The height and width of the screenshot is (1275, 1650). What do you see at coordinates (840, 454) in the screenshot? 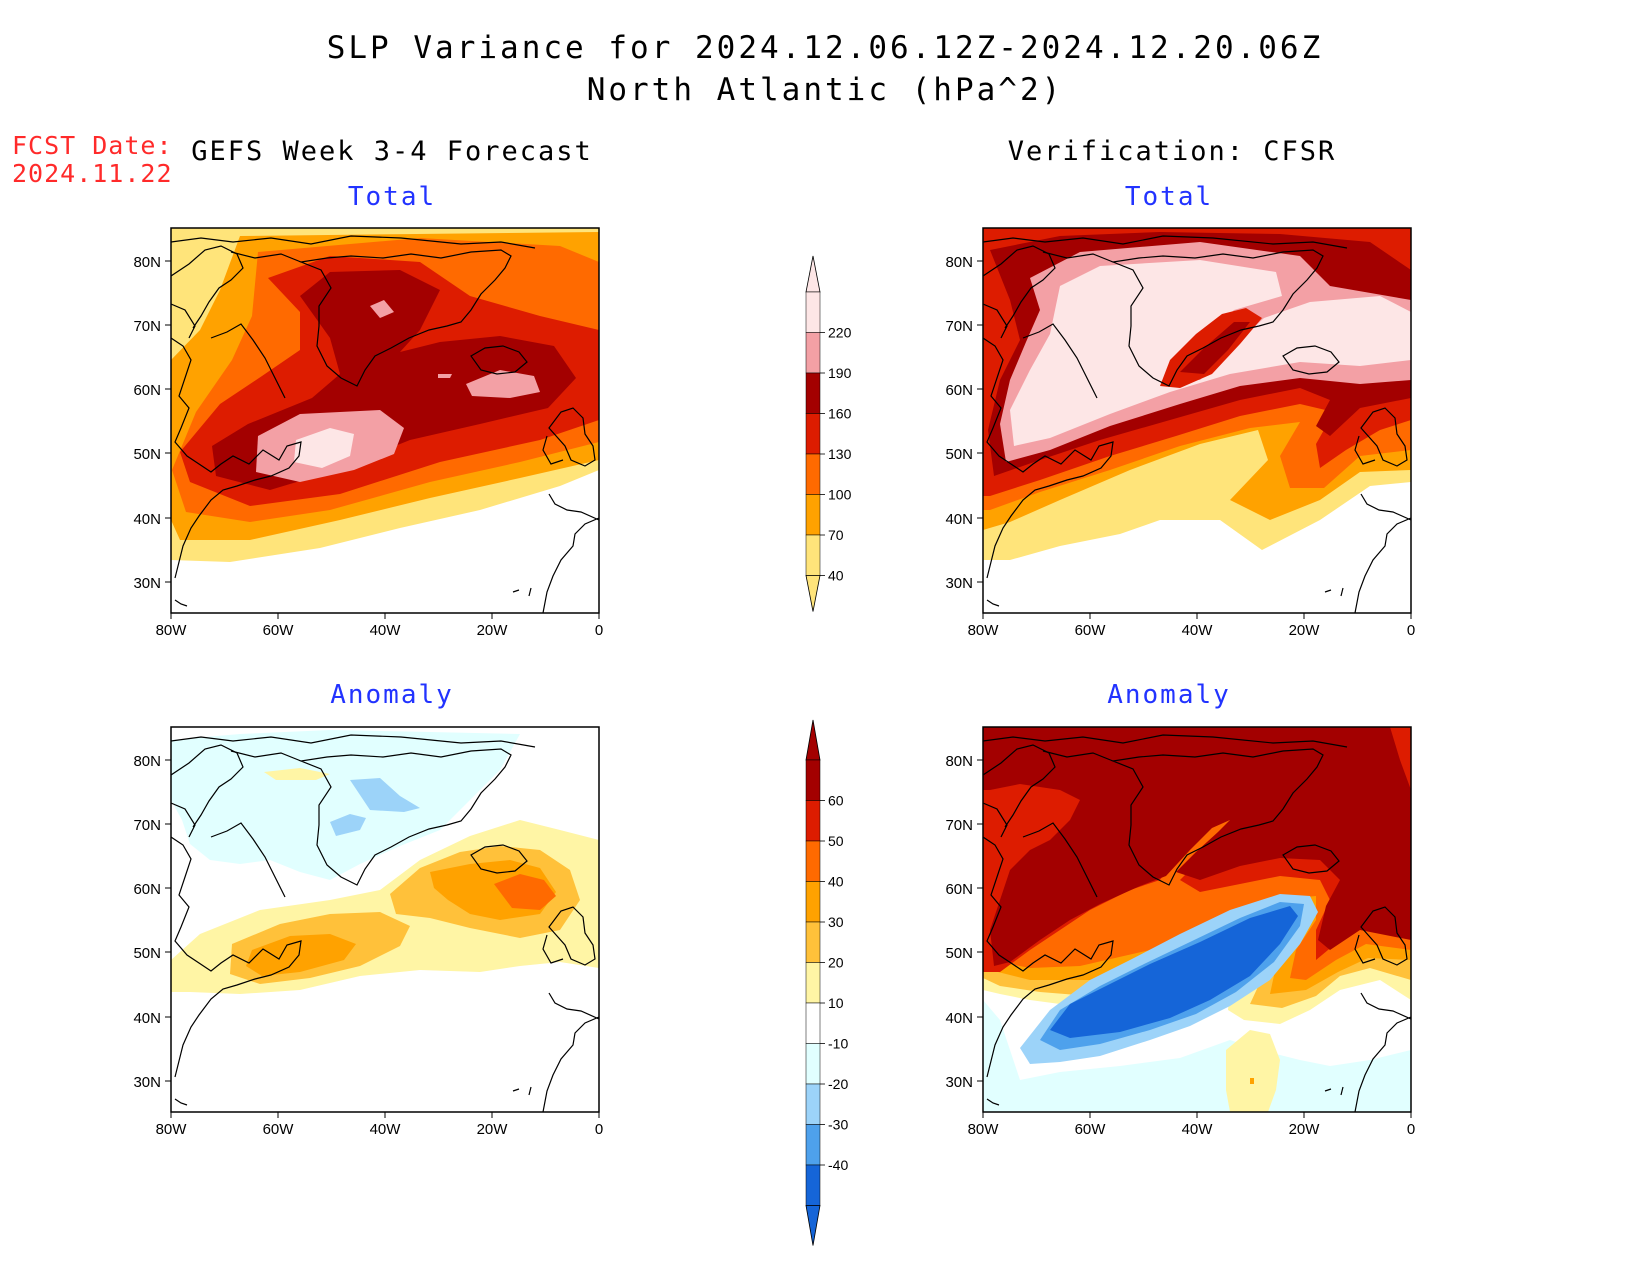
I see `colorbar-label: 130` at bounding box center [840, 454].